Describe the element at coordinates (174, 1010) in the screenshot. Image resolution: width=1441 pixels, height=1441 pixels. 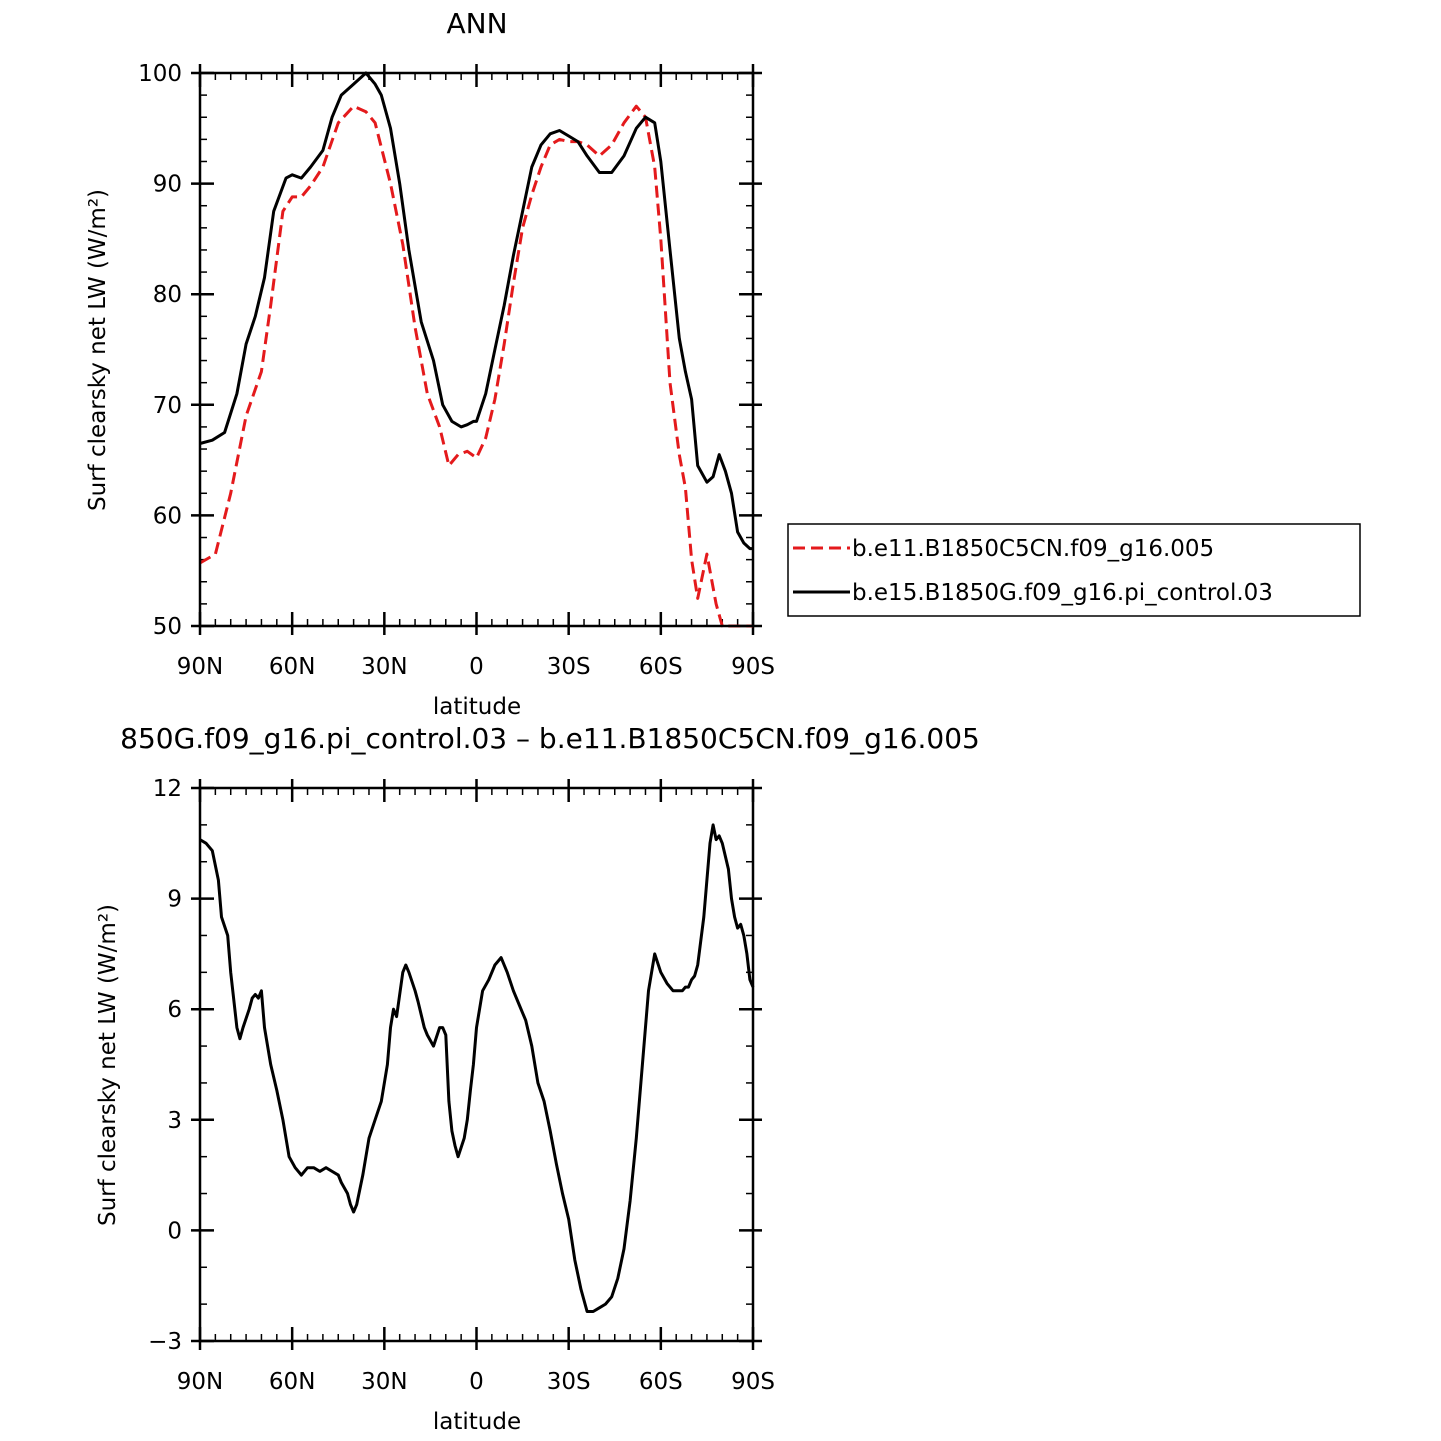
I see `y-tick-label: 6` at that location.